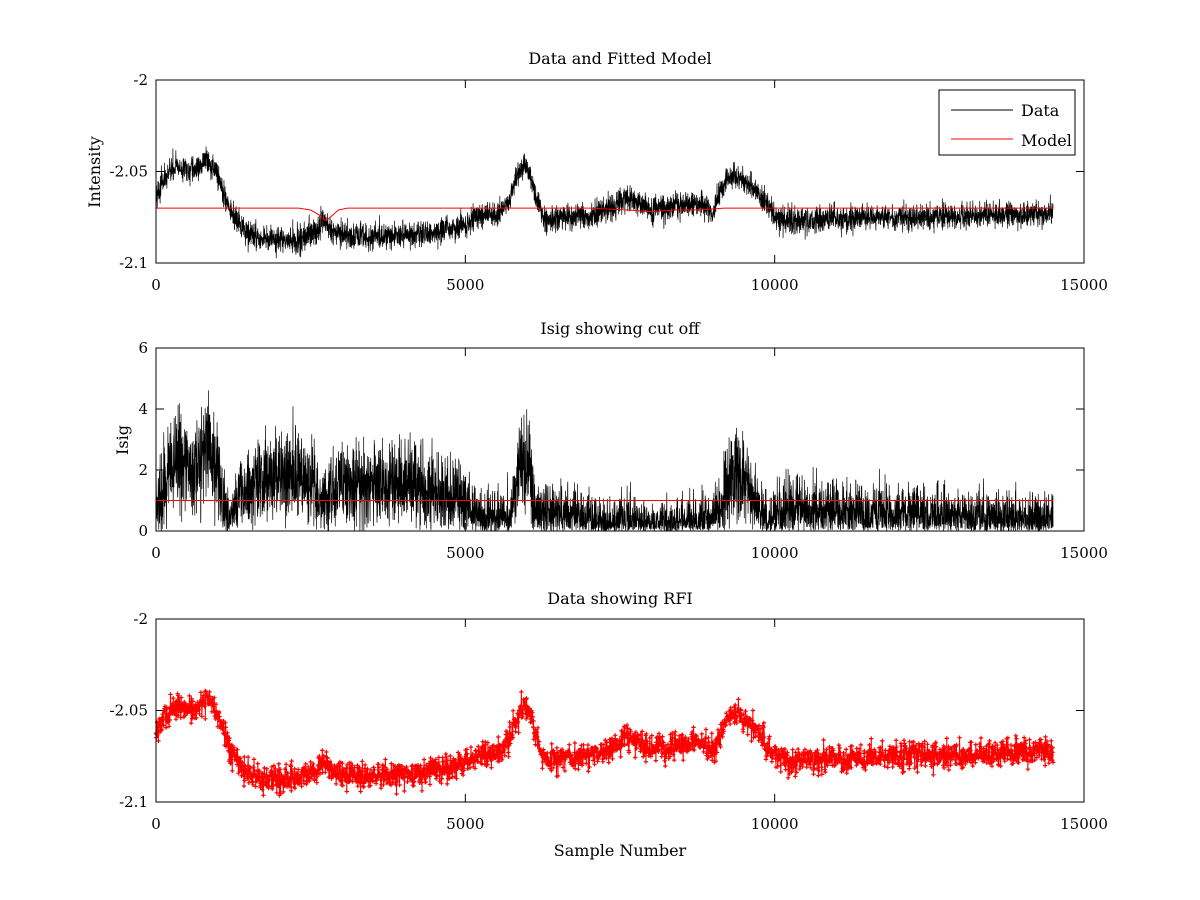  I want to click on y-tick-label: 2, so click(143, 470).